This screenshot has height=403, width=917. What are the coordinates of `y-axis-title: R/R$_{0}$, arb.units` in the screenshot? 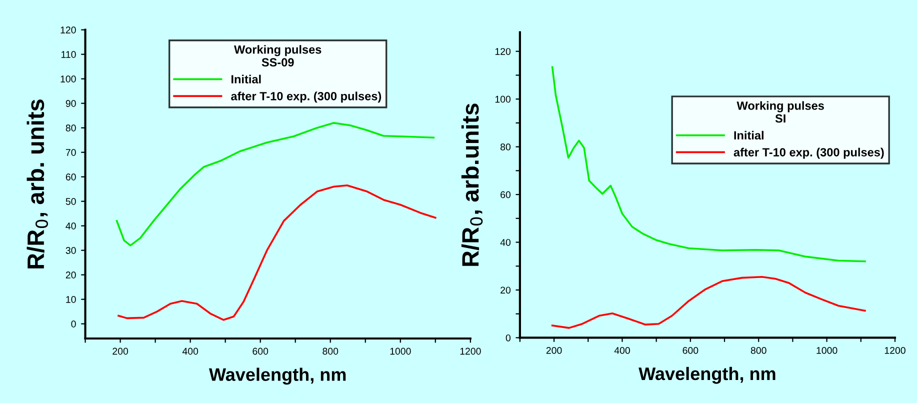 It's located at (472, 185).